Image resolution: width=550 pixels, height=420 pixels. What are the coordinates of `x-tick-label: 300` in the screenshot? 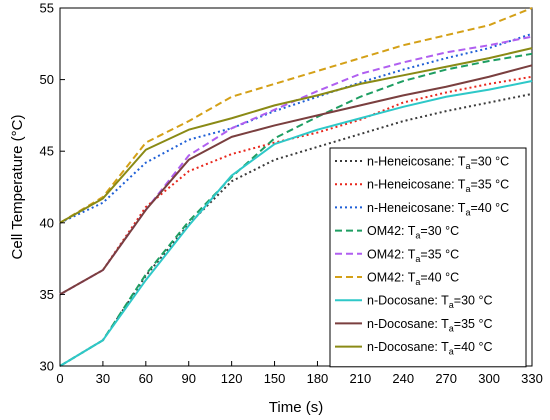 It's located at (489, 378).